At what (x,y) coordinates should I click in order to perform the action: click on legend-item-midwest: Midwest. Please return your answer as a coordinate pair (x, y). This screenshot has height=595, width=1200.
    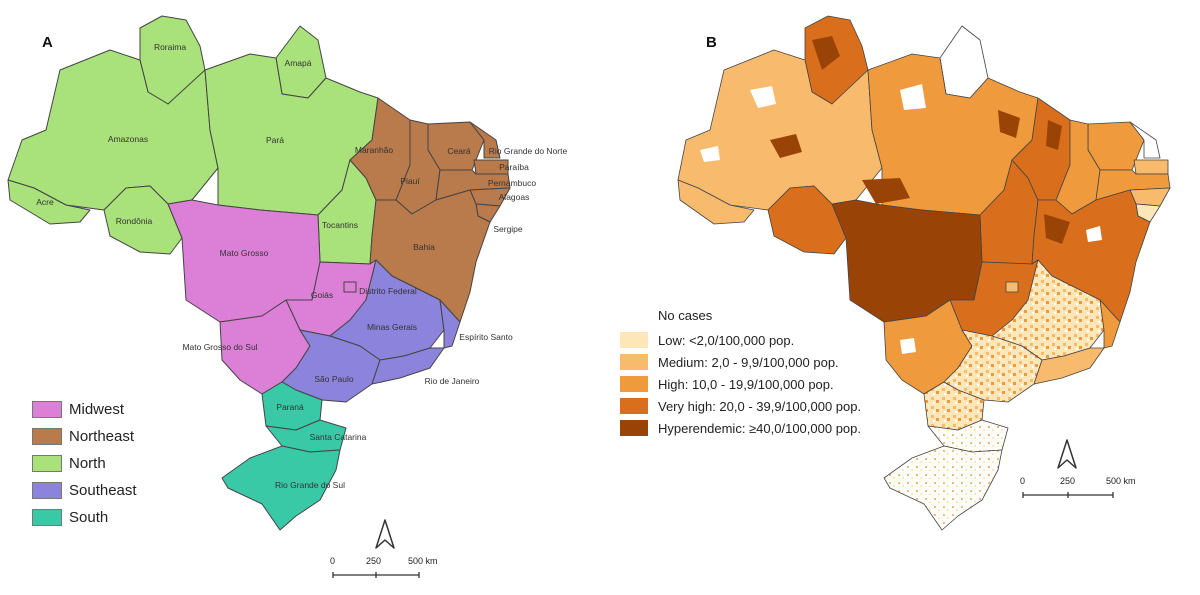
    Looking at the image, I should click on (84, 409).